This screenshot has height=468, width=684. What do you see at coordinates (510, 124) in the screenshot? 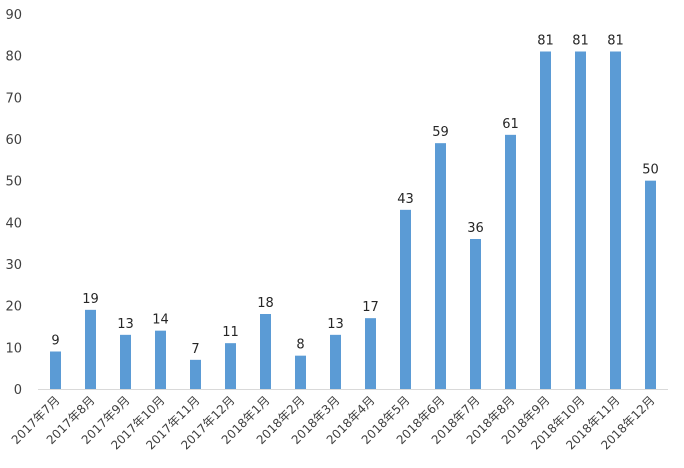
I see `data-label: 61` at bounding box center [510, 124].